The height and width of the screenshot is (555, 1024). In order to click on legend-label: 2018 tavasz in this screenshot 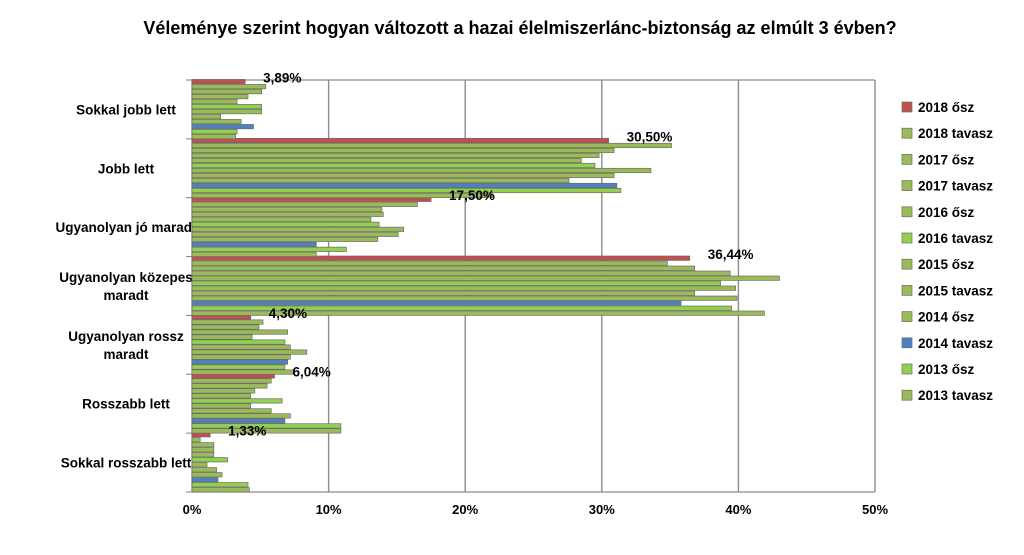, I will do `click(955, 133)`.